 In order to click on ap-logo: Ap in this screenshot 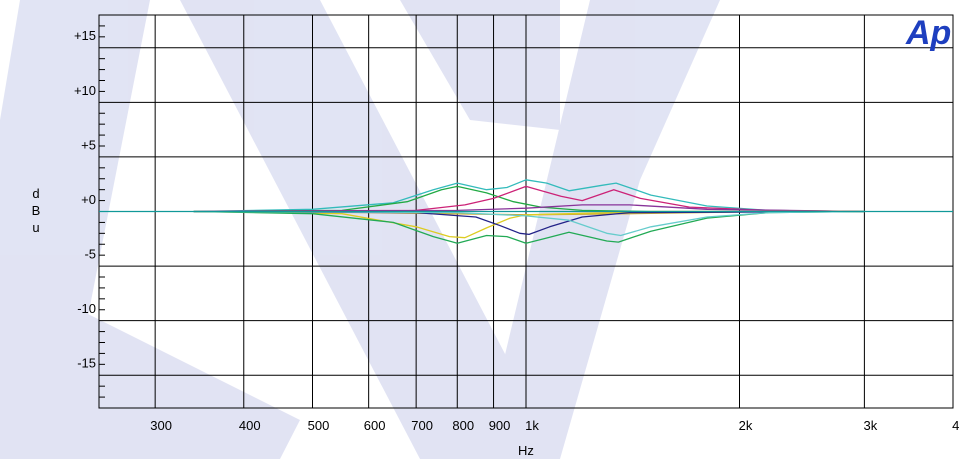, I will do `click(928, 33)`.